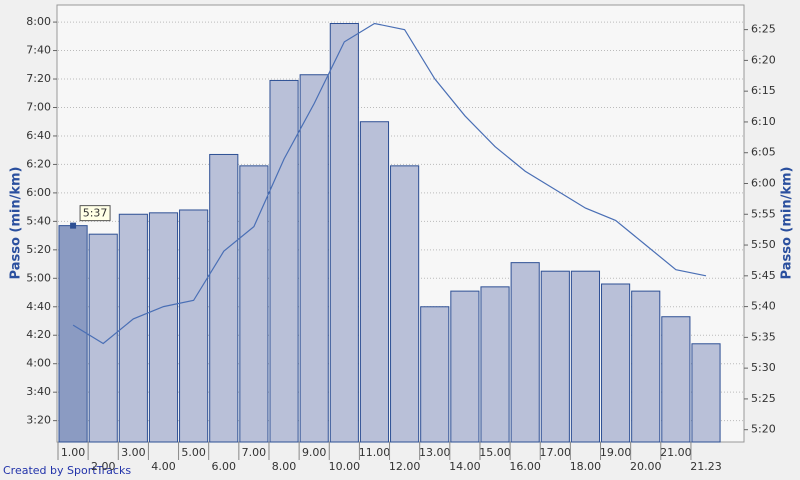 This screenshot has width=800, height=480. I want to click on y-tick-label: 4:40, so click(38, 306).